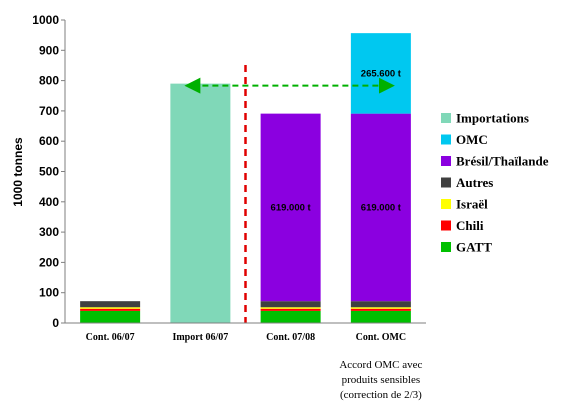  What do you see at coordinates (492, 118) in the screenshot?
I see `legend-label: Importations` at bounding box center [492, 118].